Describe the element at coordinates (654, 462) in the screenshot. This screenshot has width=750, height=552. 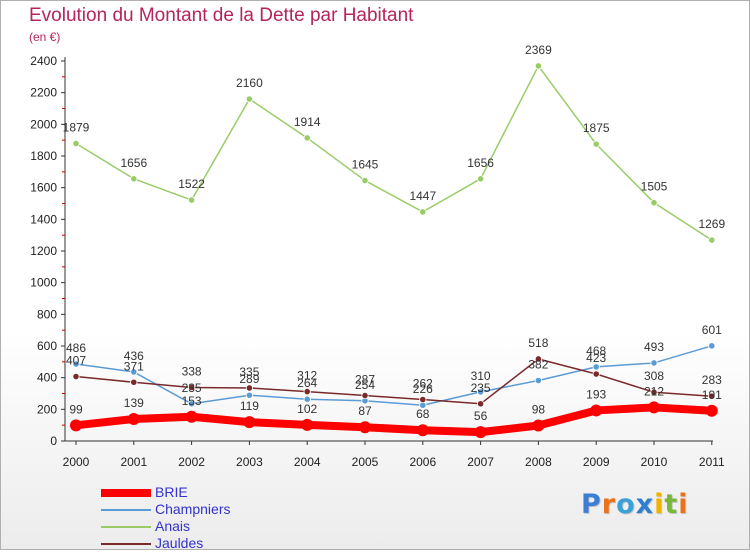
I see `x-tick-label: 2010` at that location.